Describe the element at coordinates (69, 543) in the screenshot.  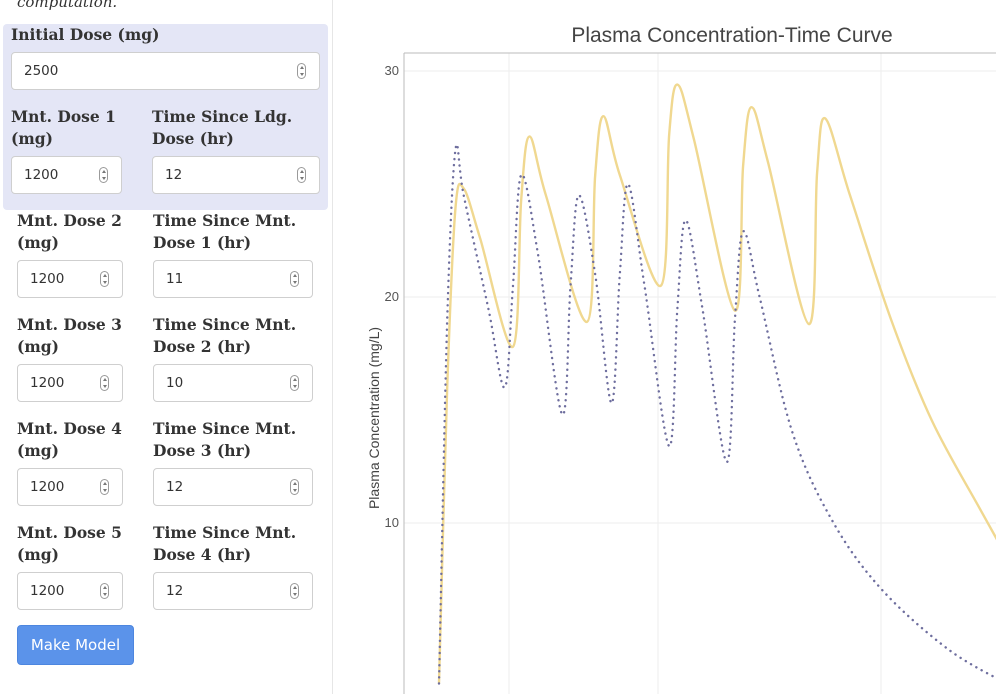
I see `mnt-dose-5-label: Mnt. Dose 5 (mg)` at that location.